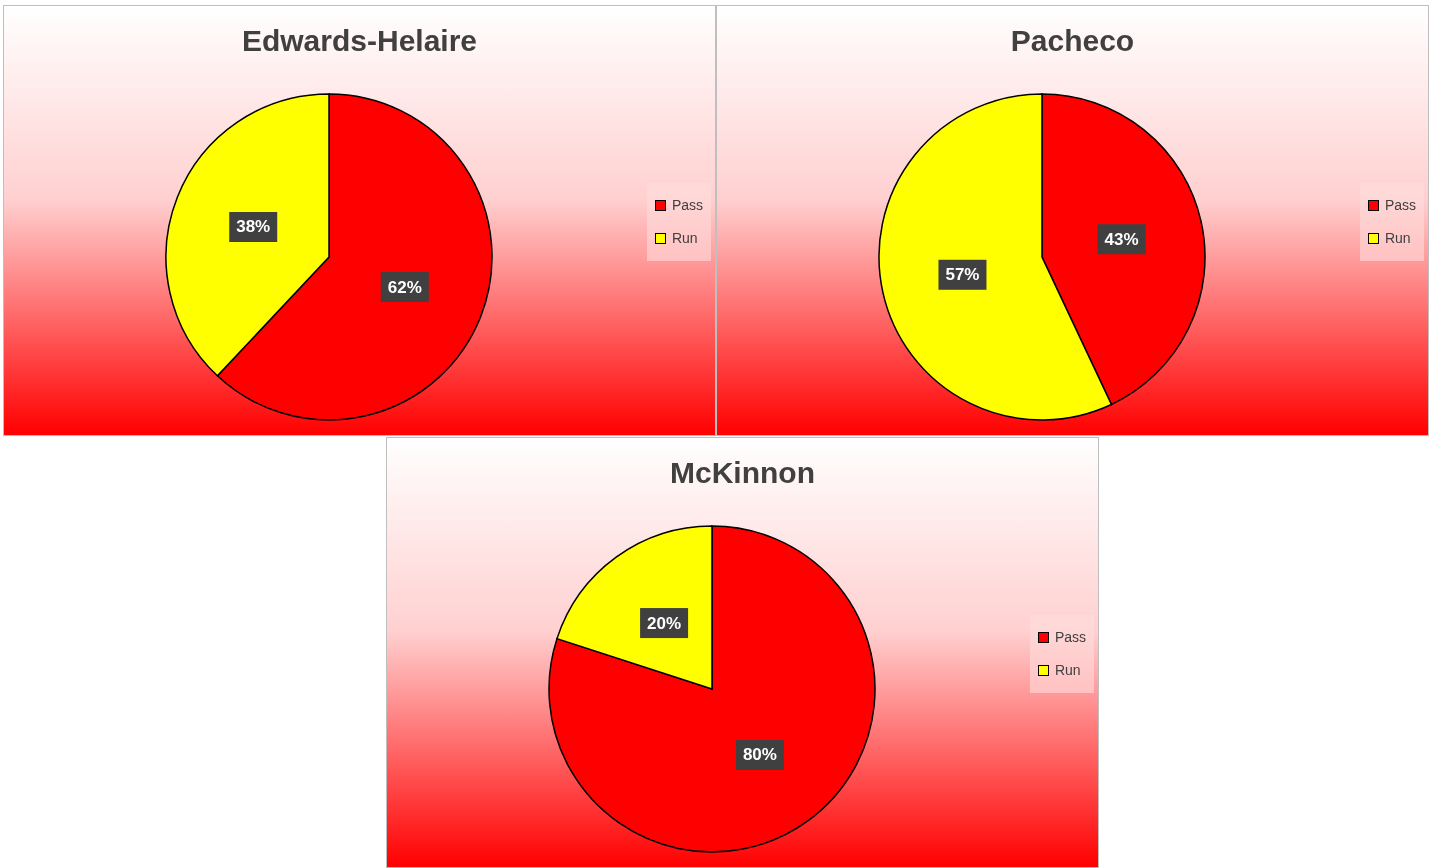 This screenshot has height=868, width=1437. What do you see at coordinates (742, 473) in the screenshot?
I see `chart-title: McKinnon` at bounding box center [742, 473].